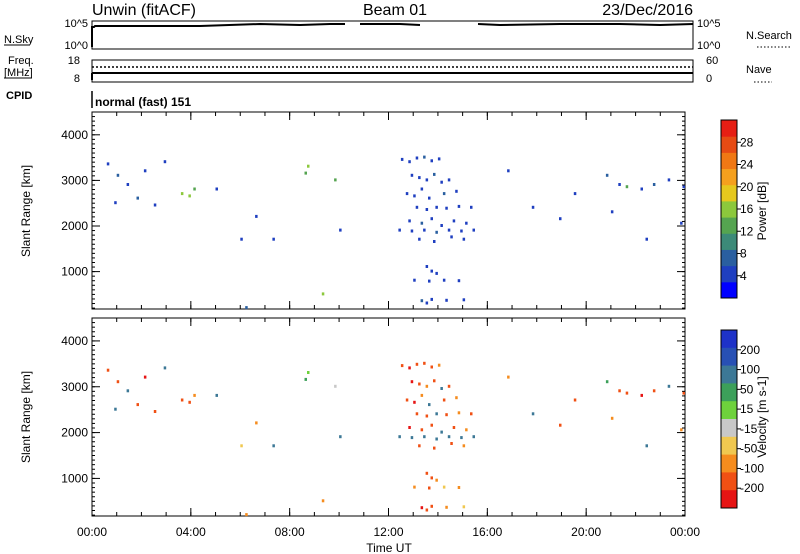  Describe the element at coordinates (76, 24) in the screenshot. I see `nsky-tick-top: 10^5` at that location.